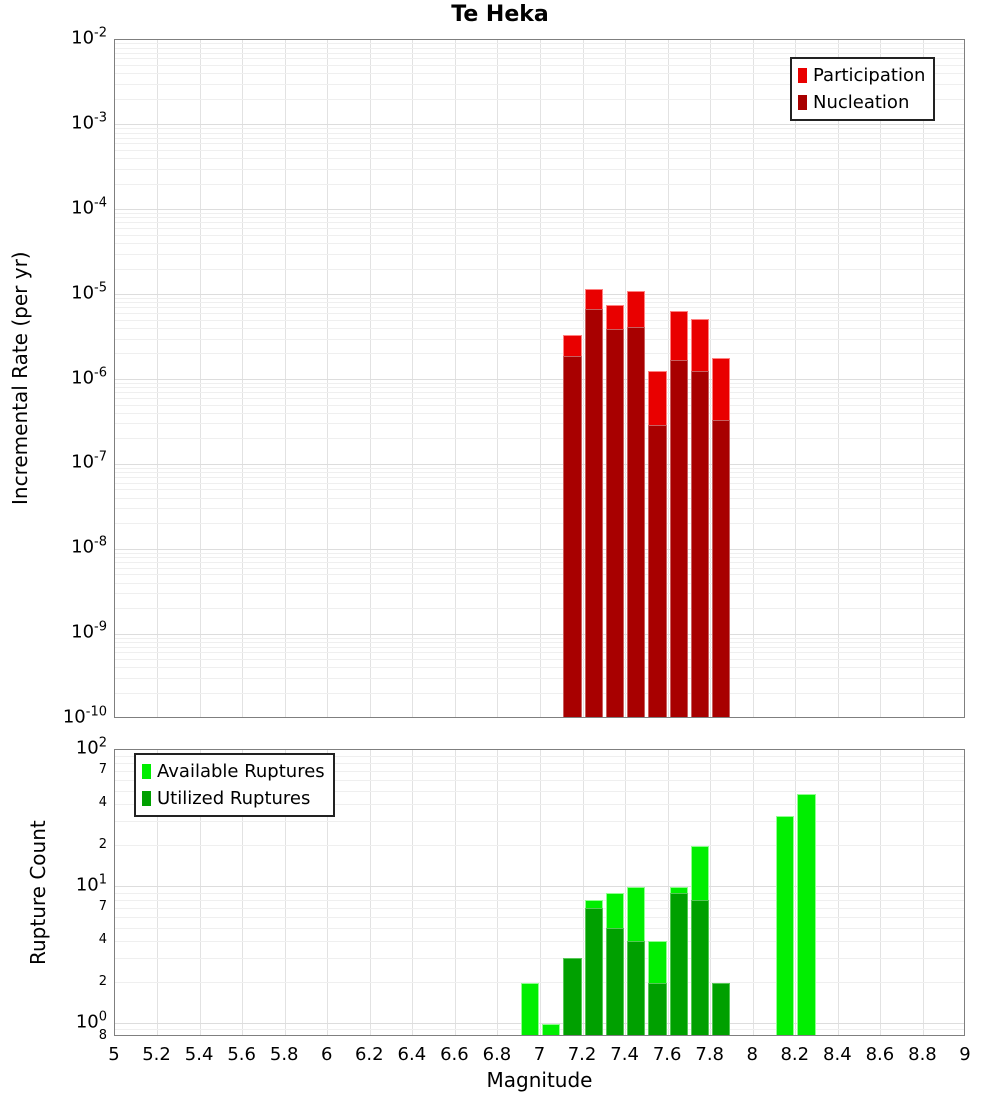  Describe the element at coordinates (593, 513) in the screenshot. I see `bar-nucleation-m7.25` at that location.